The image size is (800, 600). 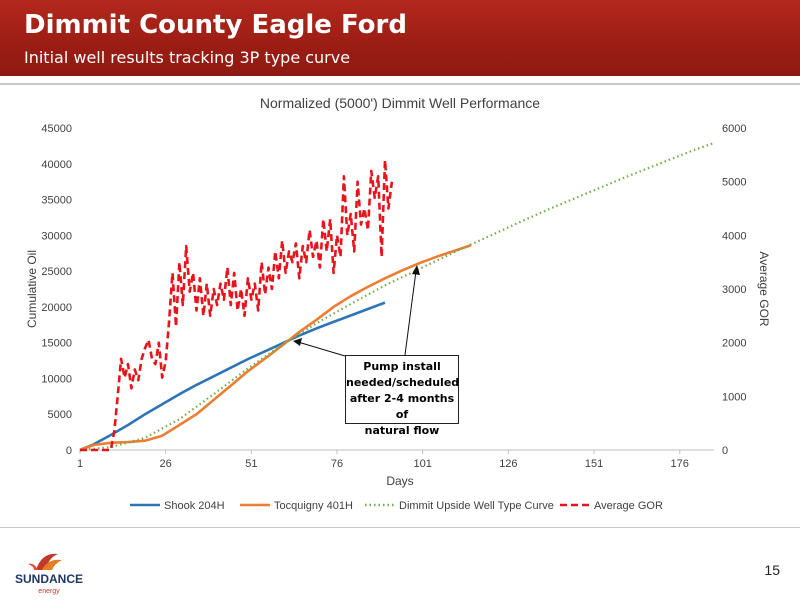 I want to click on logo-tagline: energy, so click(x=49, y=591).